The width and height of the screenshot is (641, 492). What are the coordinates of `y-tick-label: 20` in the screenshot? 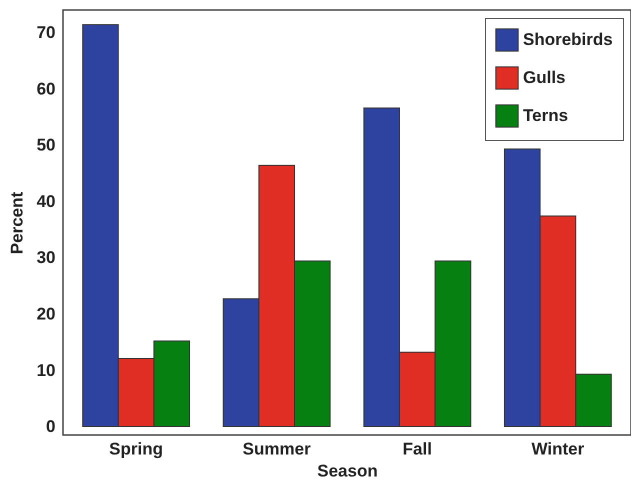 It's located at (46, 314).